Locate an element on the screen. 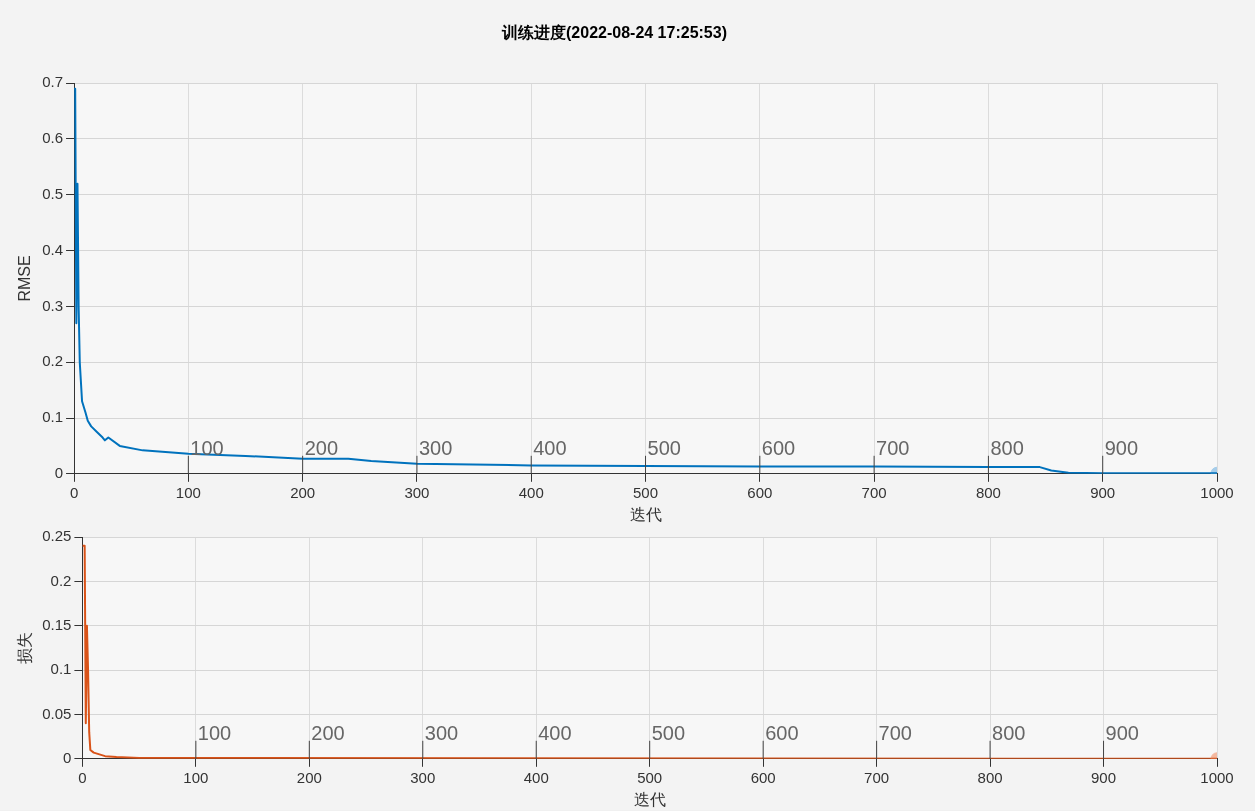 The height and width of the screenshot is (811, 1255). chart-title: 训练进度(2022-08-24 17:25:53) is located at coordinates (614, 32).